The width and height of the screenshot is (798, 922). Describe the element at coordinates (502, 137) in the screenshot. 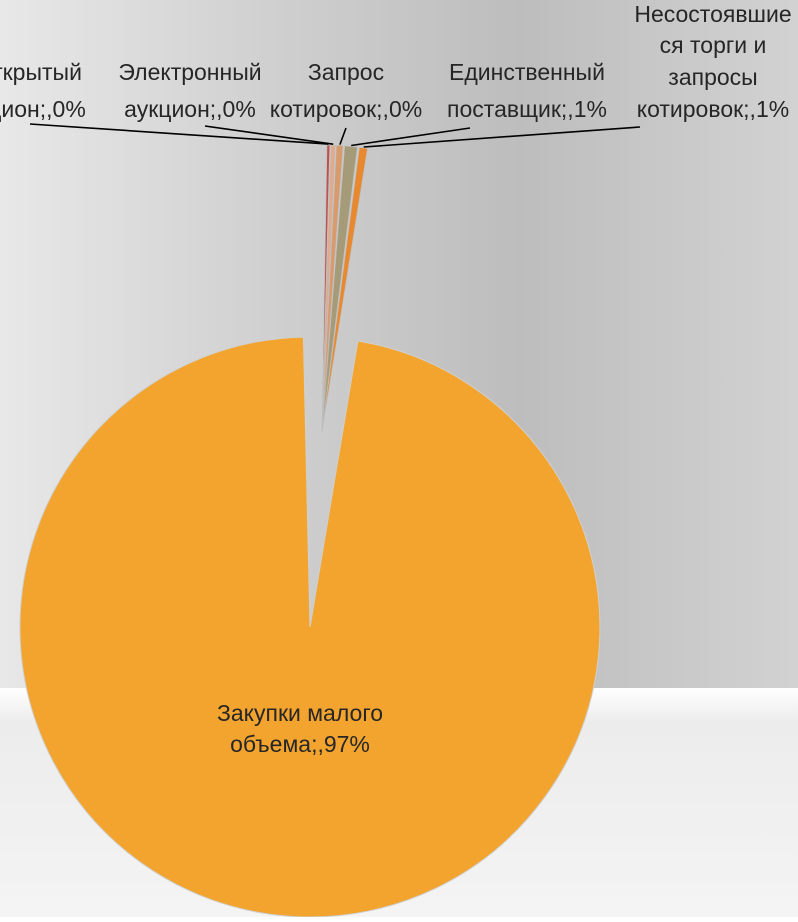

I see `leader-line-несостоявшиеся-торги-и-запросы-котировок` at that location.